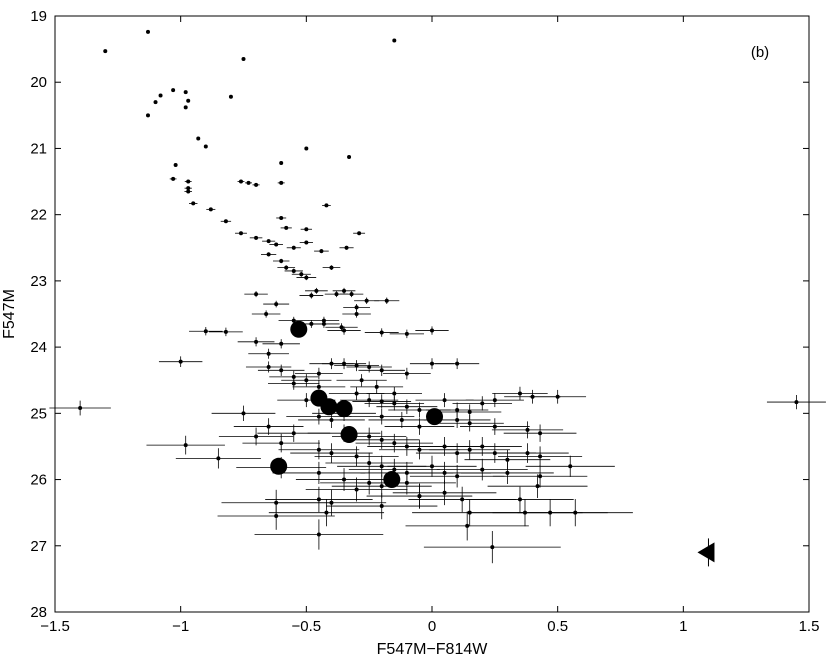  What do you see at coordinates (683, 626) in the screenshot?
I see `x-tick-label: 1` at bounding box center [683, 626].